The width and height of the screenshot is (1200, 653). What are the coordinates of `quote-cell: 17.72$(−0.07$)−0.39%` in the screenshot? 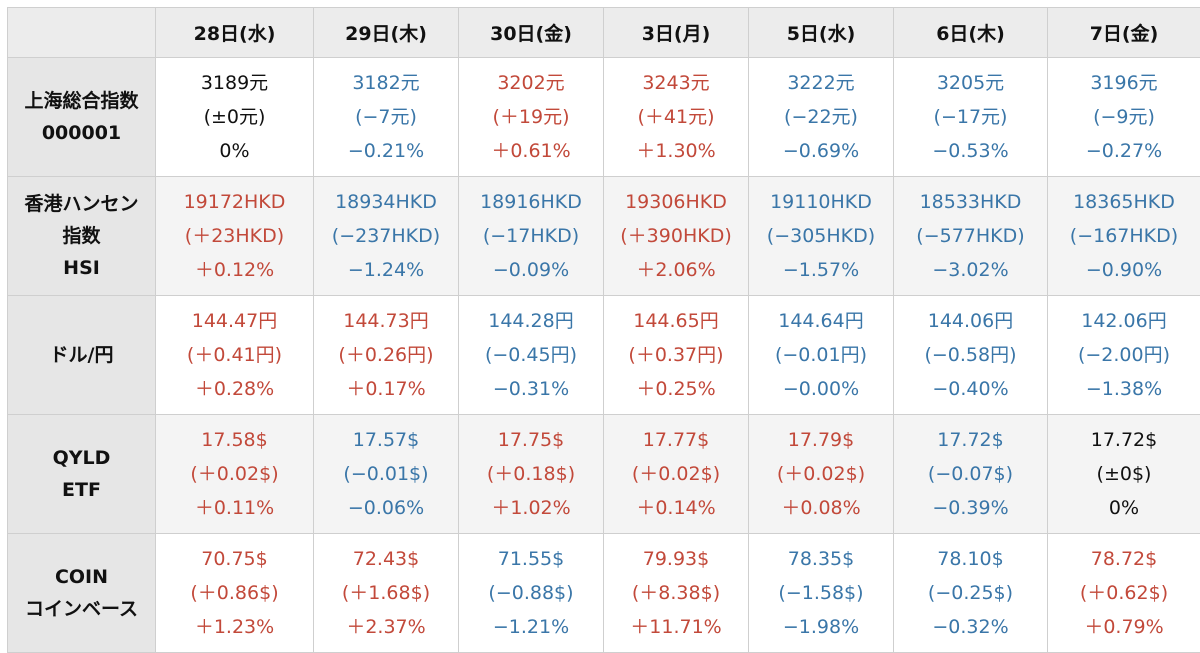 It's located at (971, 474).